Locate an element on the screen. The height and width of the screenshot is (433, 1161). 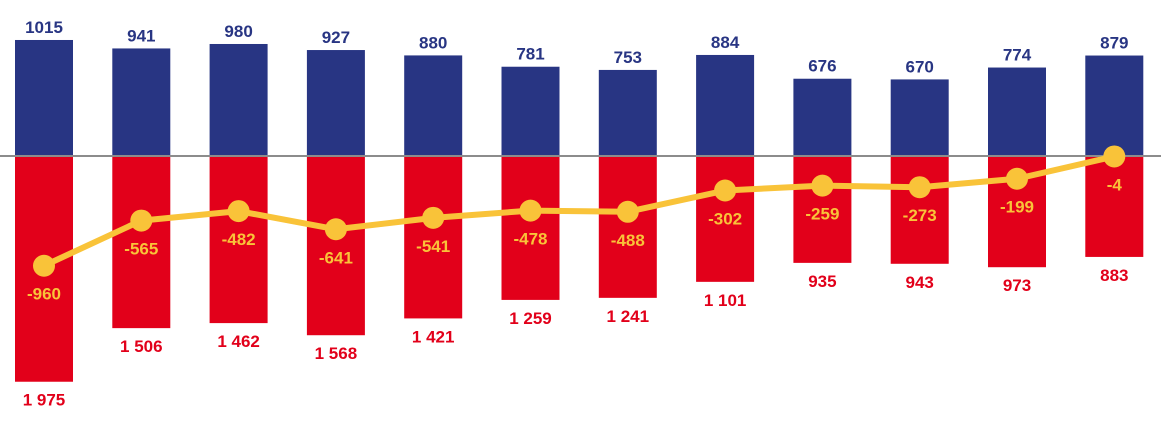
negative-value-label: 1 101 is located at coordinates (725, 300).